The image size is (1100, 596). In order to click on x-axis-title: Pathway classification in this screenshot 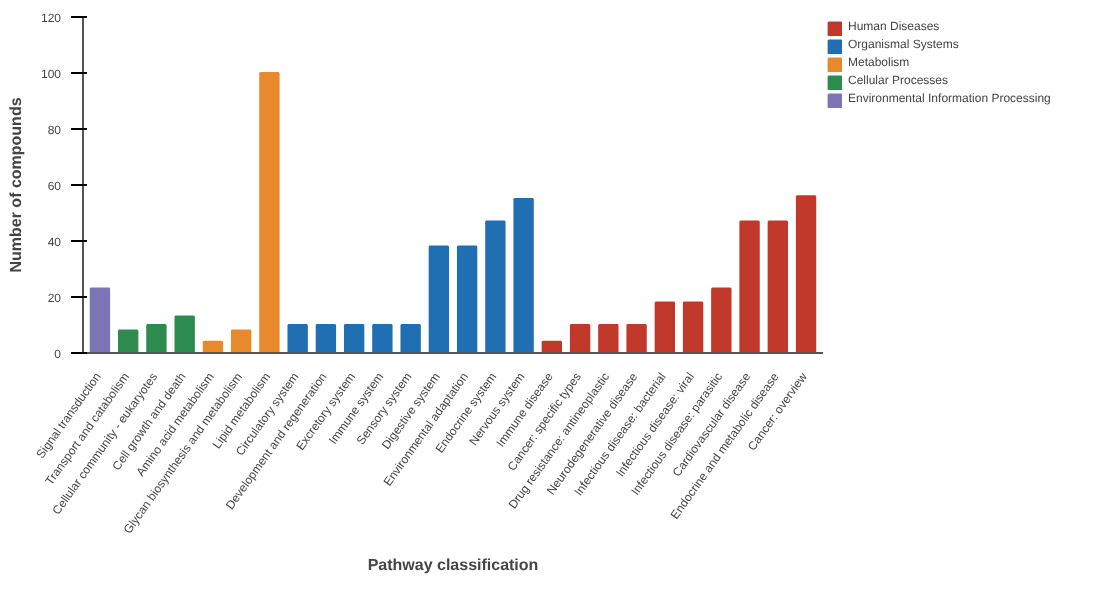, I will do `click(453, 565)`.